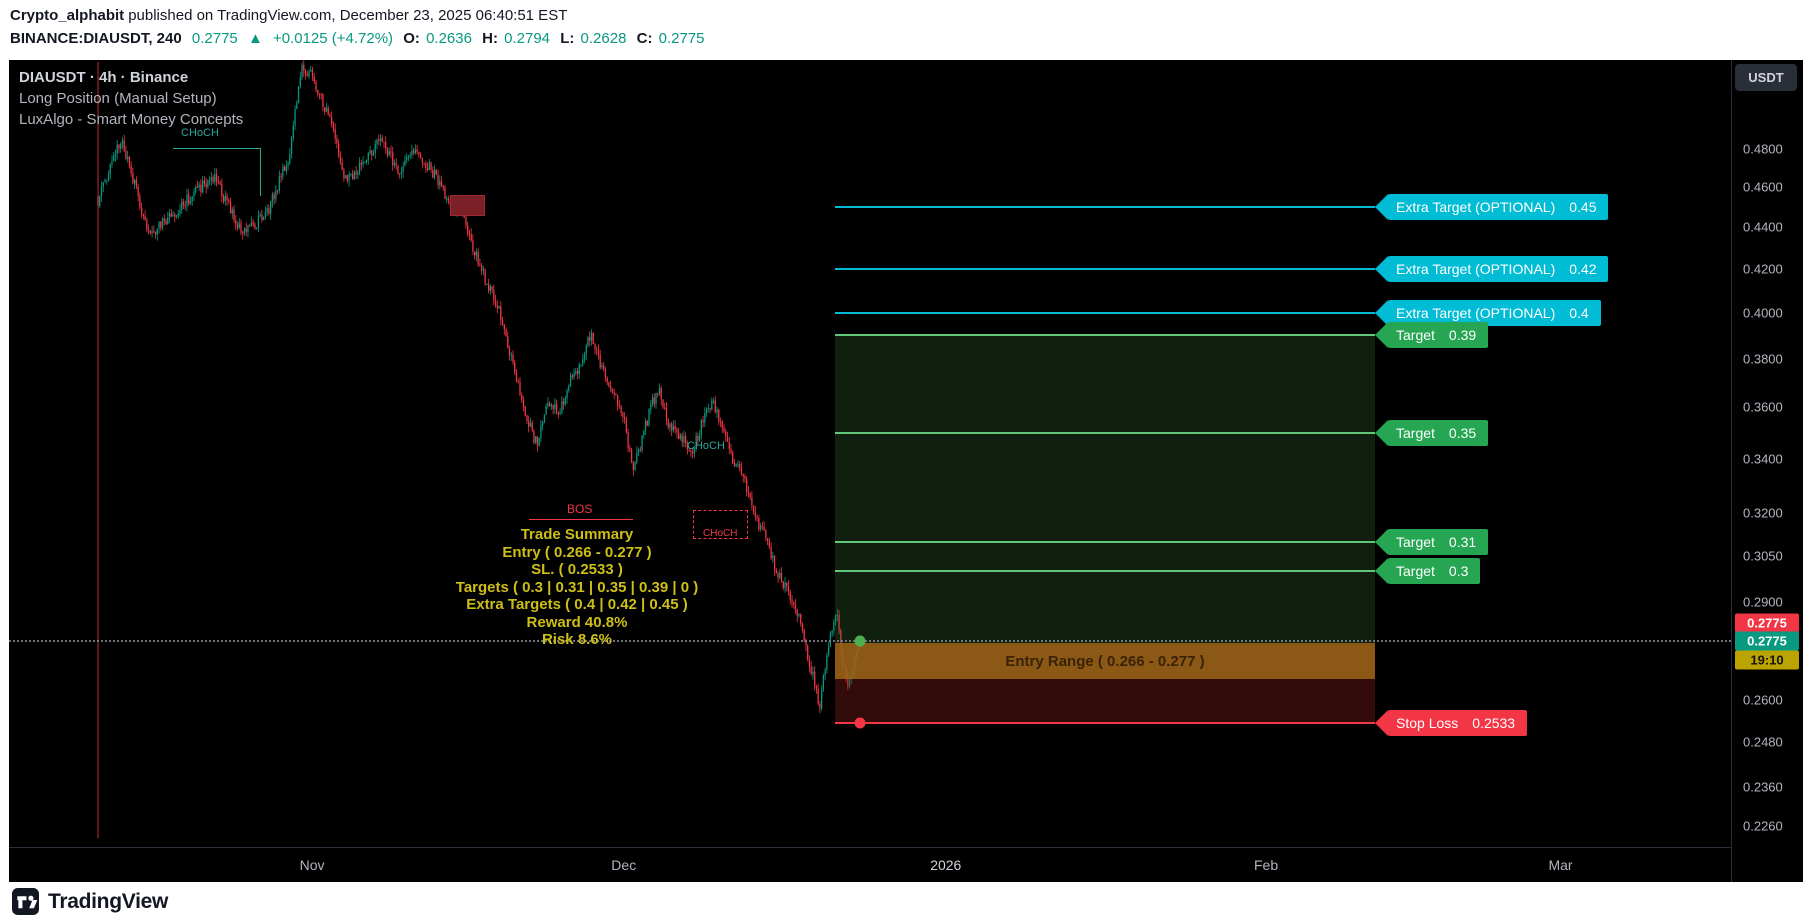 Image resolution: width=1806 pixels, height=922 pixels. What do you see at coordinates (1105, 489) in the screenshot?
I see `profit-zone` at bounding box center [1105, 489].